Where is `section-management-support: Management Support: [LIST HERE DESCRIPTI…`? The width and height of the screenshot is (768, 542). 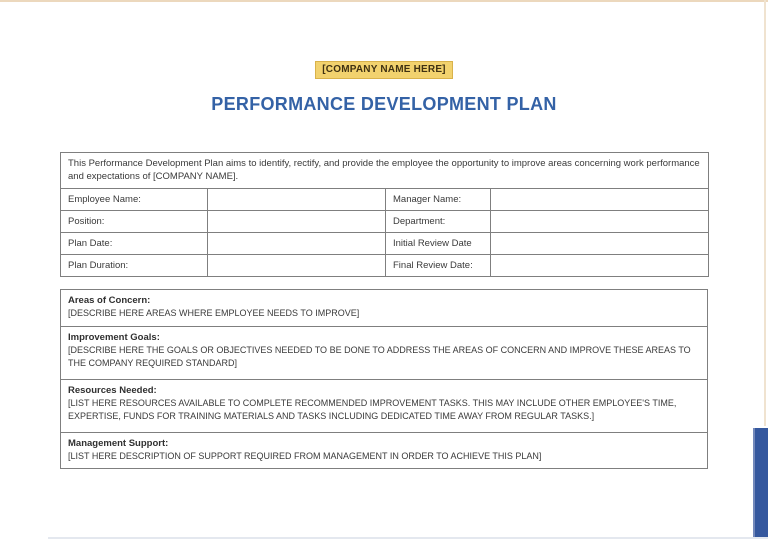
section-management-support: Management Support: [LIST HERE DESCRIPTI… is located at coordinates (384, 450).